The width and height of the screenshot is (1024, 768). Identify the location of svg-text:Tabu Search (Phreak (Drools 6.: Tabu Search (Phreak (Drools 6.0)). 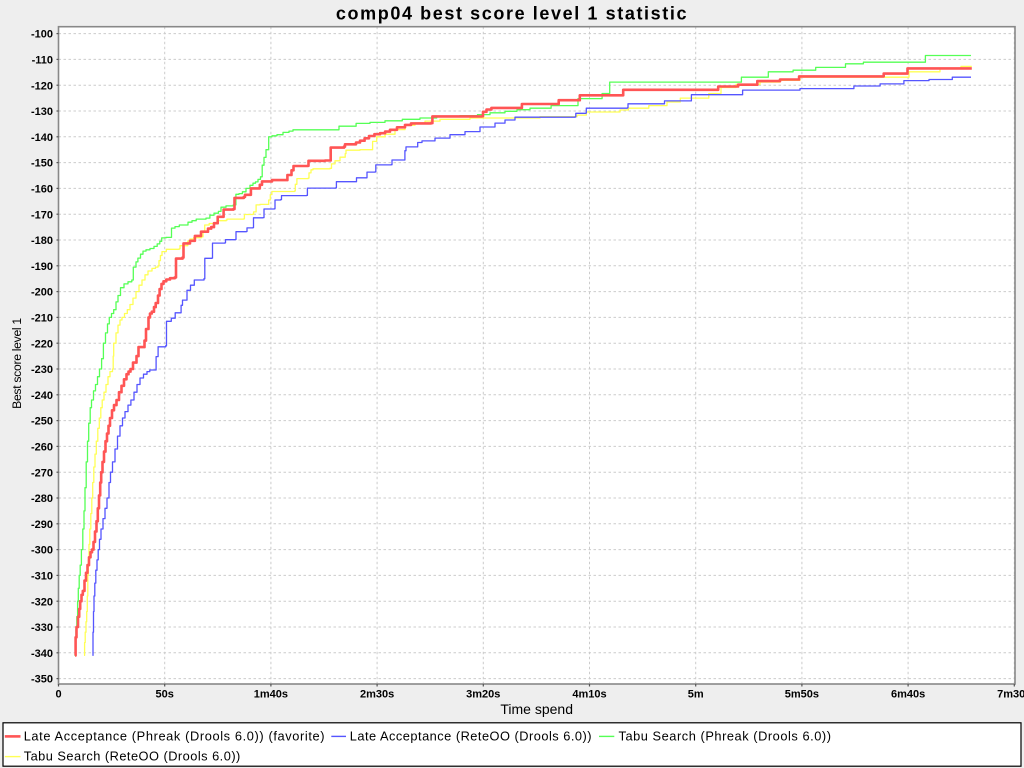
(725, 735).